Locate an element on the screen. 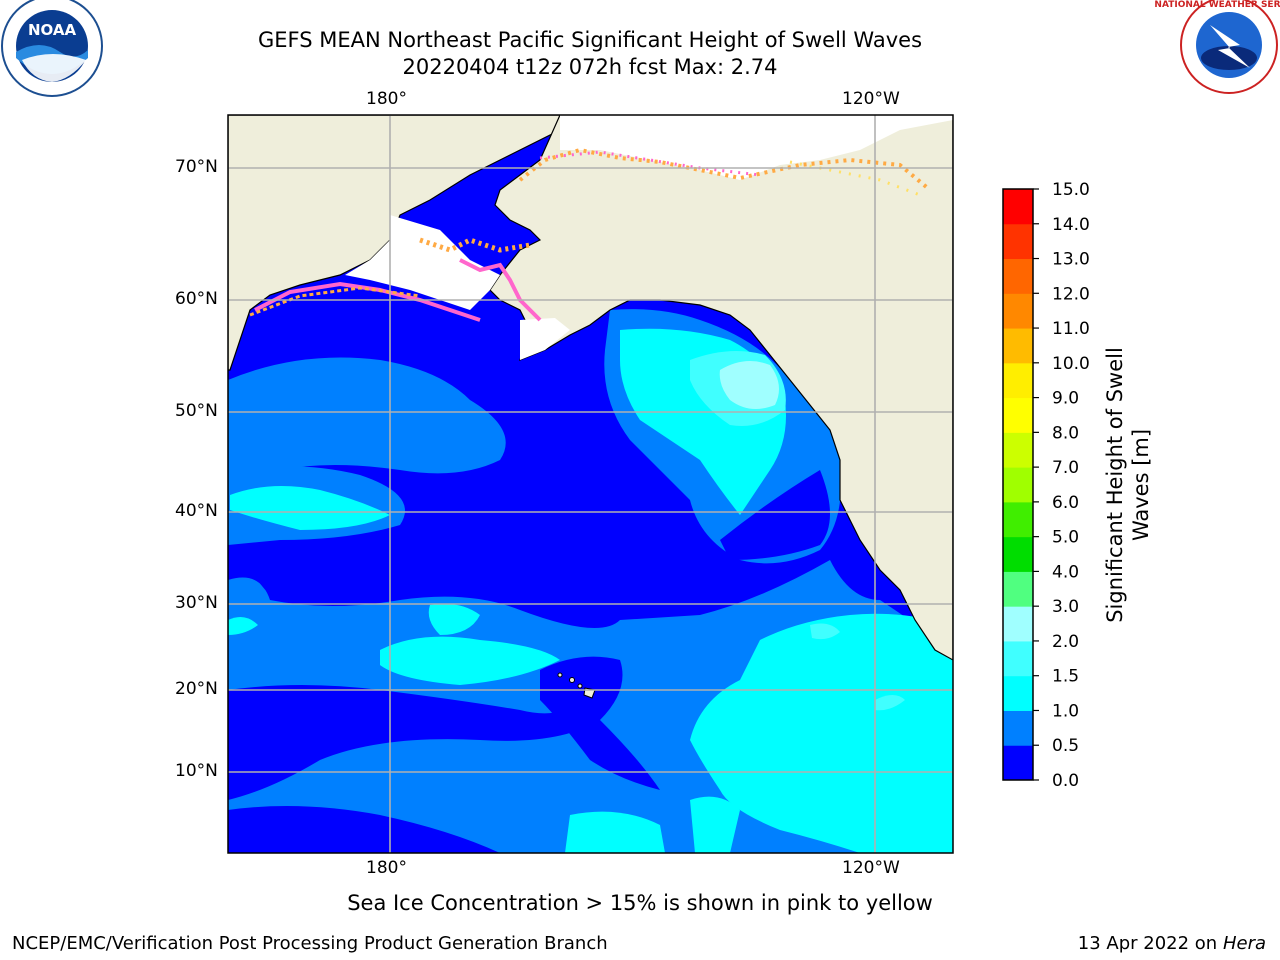 Image resolution: width=1280 pixels, height=960 pixels. lon-tick-bottom-120w: 120°W is located at coordinates (871, 868).